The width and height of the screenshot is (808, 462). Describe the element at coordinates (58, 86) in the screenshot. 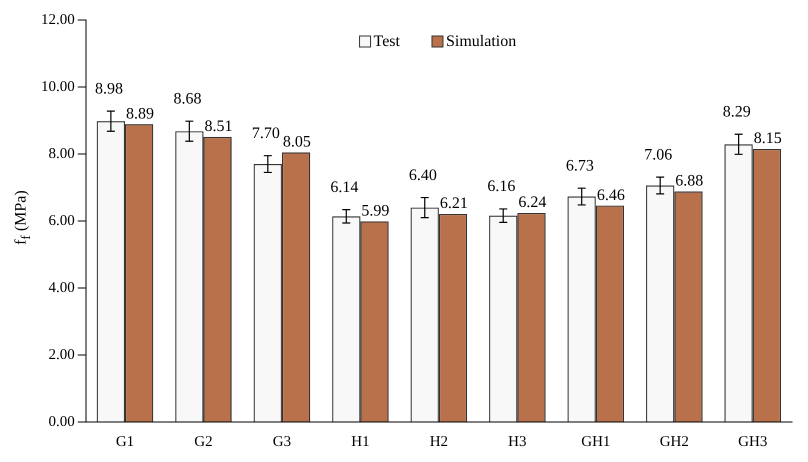

I see `y-tick-label: 10.00` at that location.